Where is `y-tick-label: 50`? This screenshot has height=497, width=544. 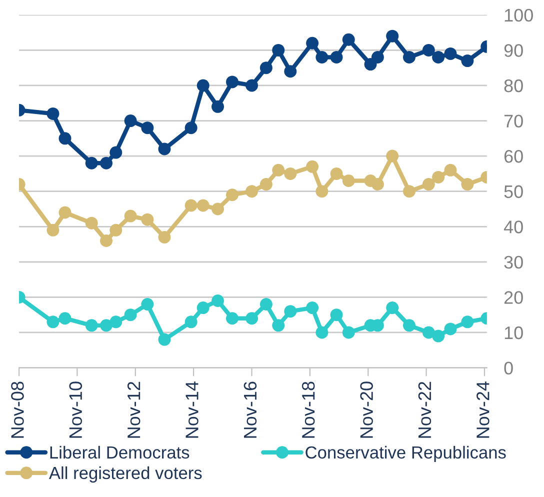
y-tick-label: 50 is located at coordinates (513, 191).